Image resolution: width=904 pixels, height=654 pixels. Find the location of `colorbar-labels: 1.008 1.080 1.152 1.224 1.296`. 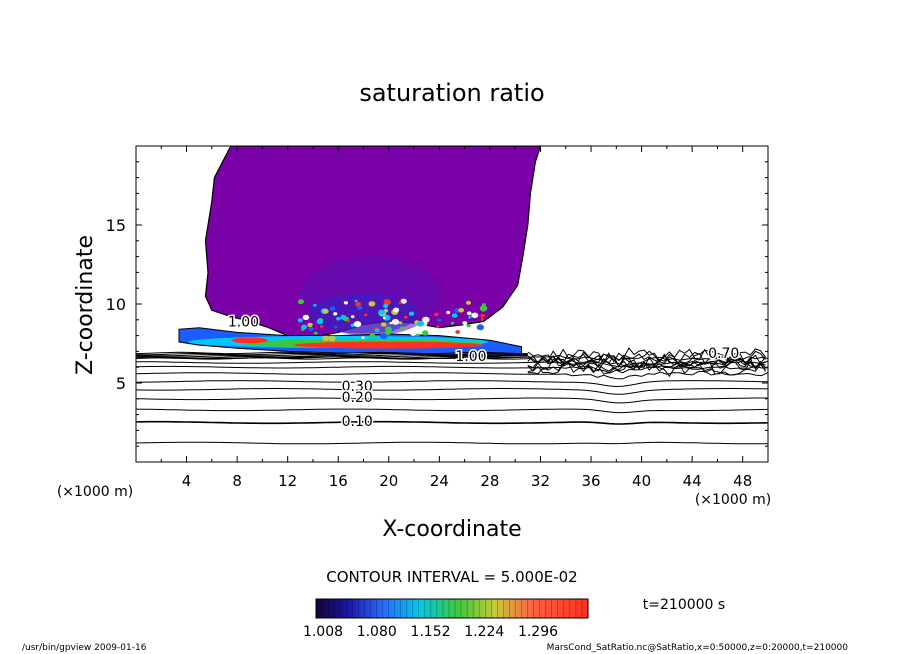

colorbar-labels: 1.008 1.080 1.152 1.224 1.296 is located at coordinates (430, 632).